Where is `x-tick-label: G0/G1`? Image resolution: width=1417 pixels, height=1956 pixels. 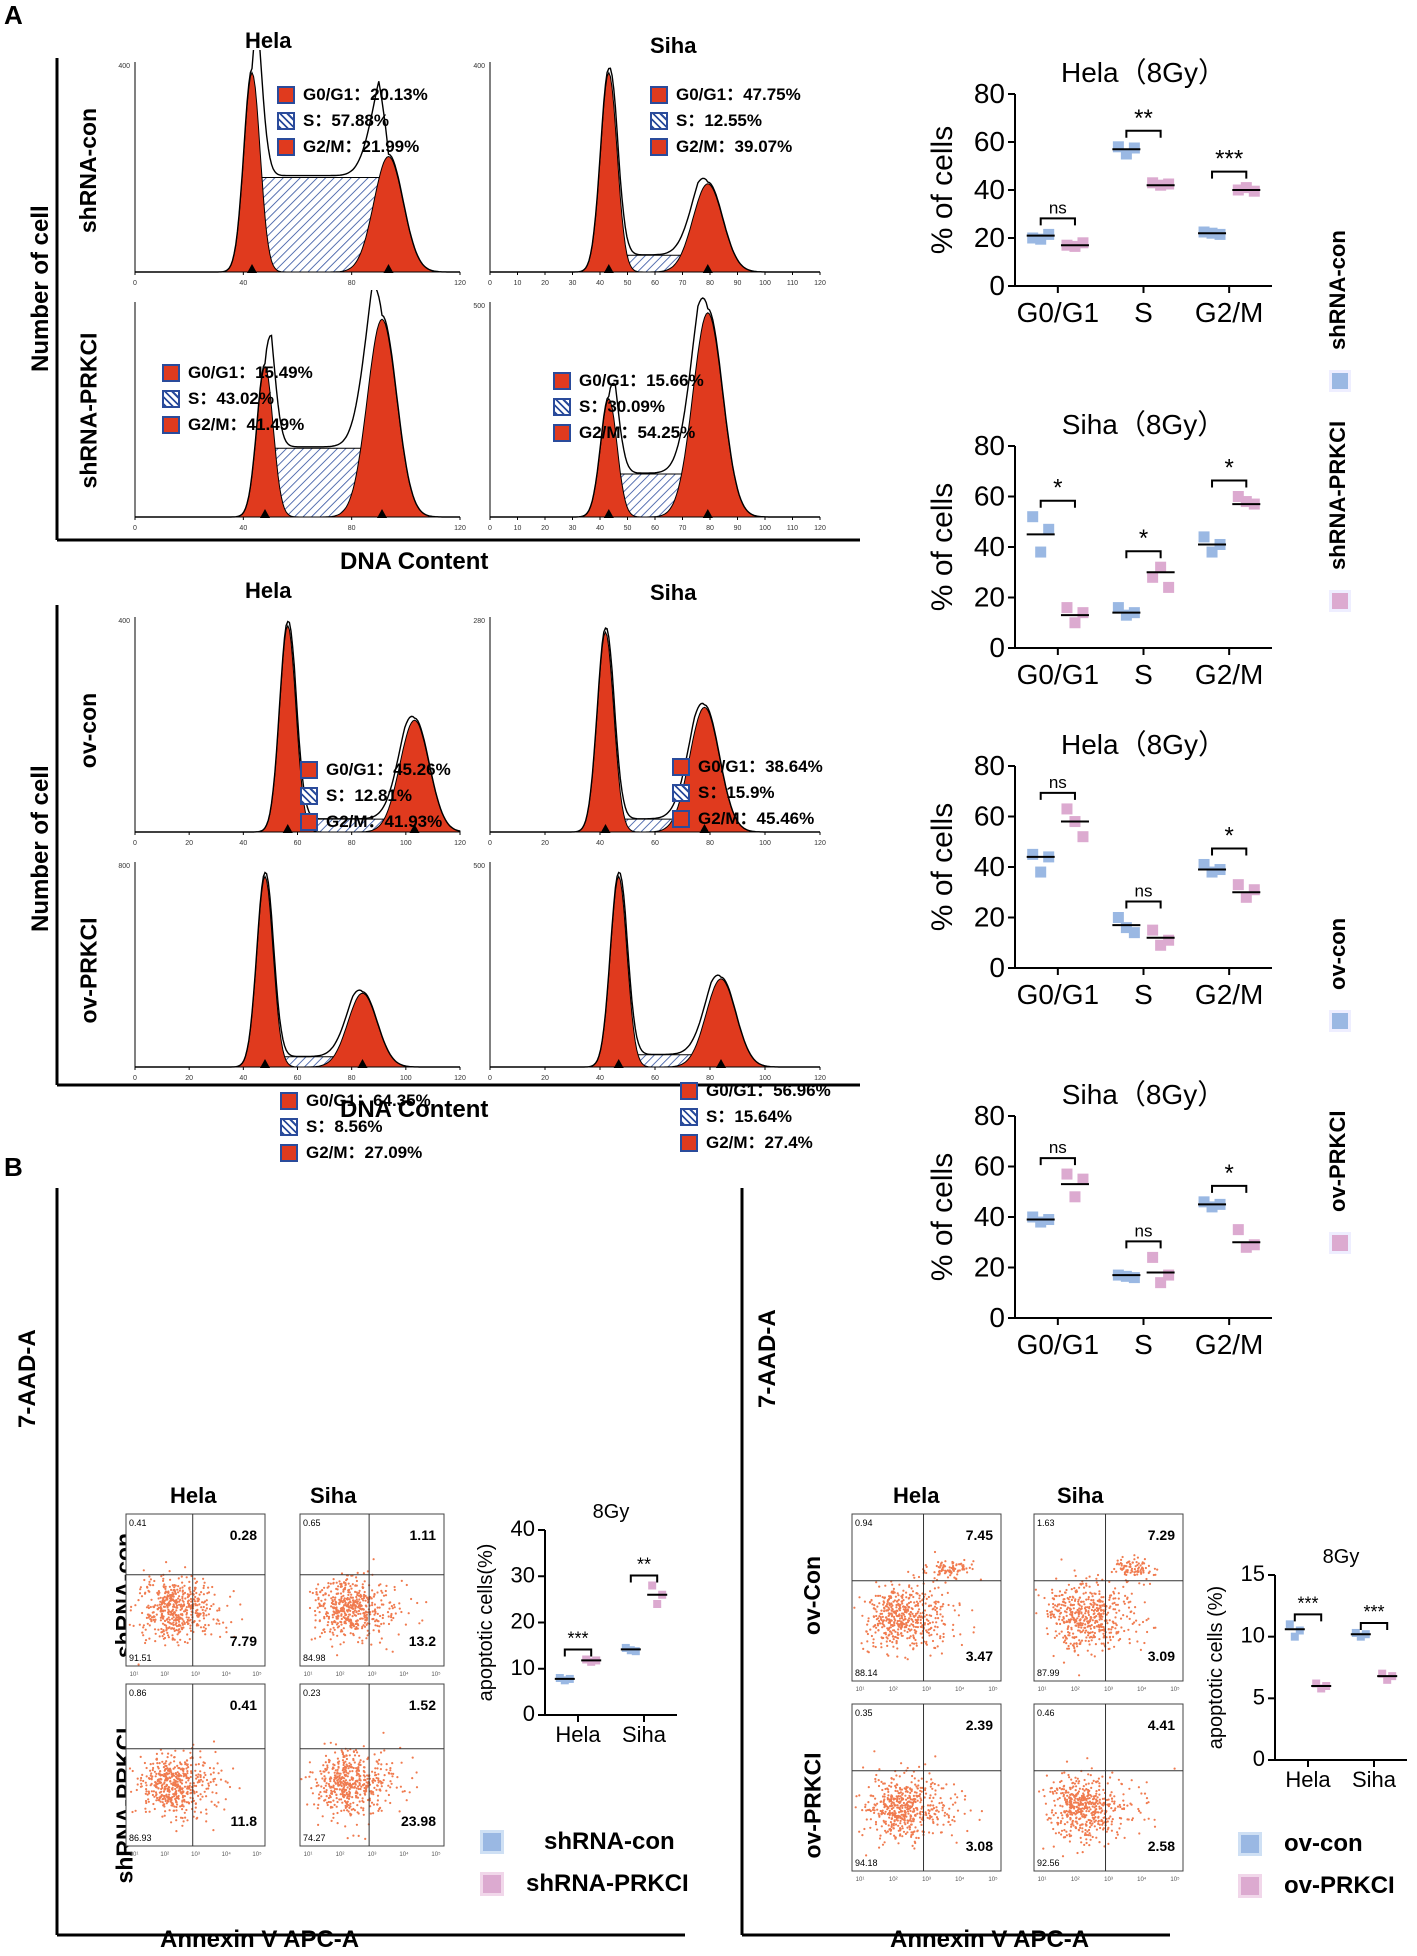
x-tick-label: G0/G1 is located at coordinates (1058, 674).